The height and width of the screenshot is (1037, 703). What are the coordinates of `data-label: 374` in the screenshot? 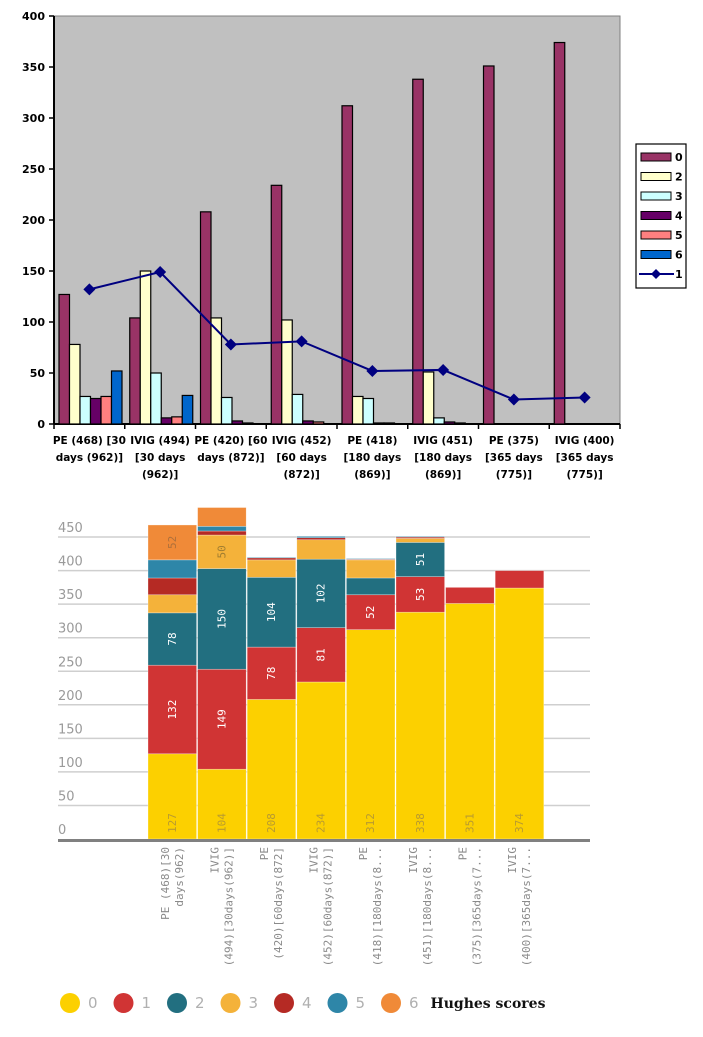 It's located at (519, 823).